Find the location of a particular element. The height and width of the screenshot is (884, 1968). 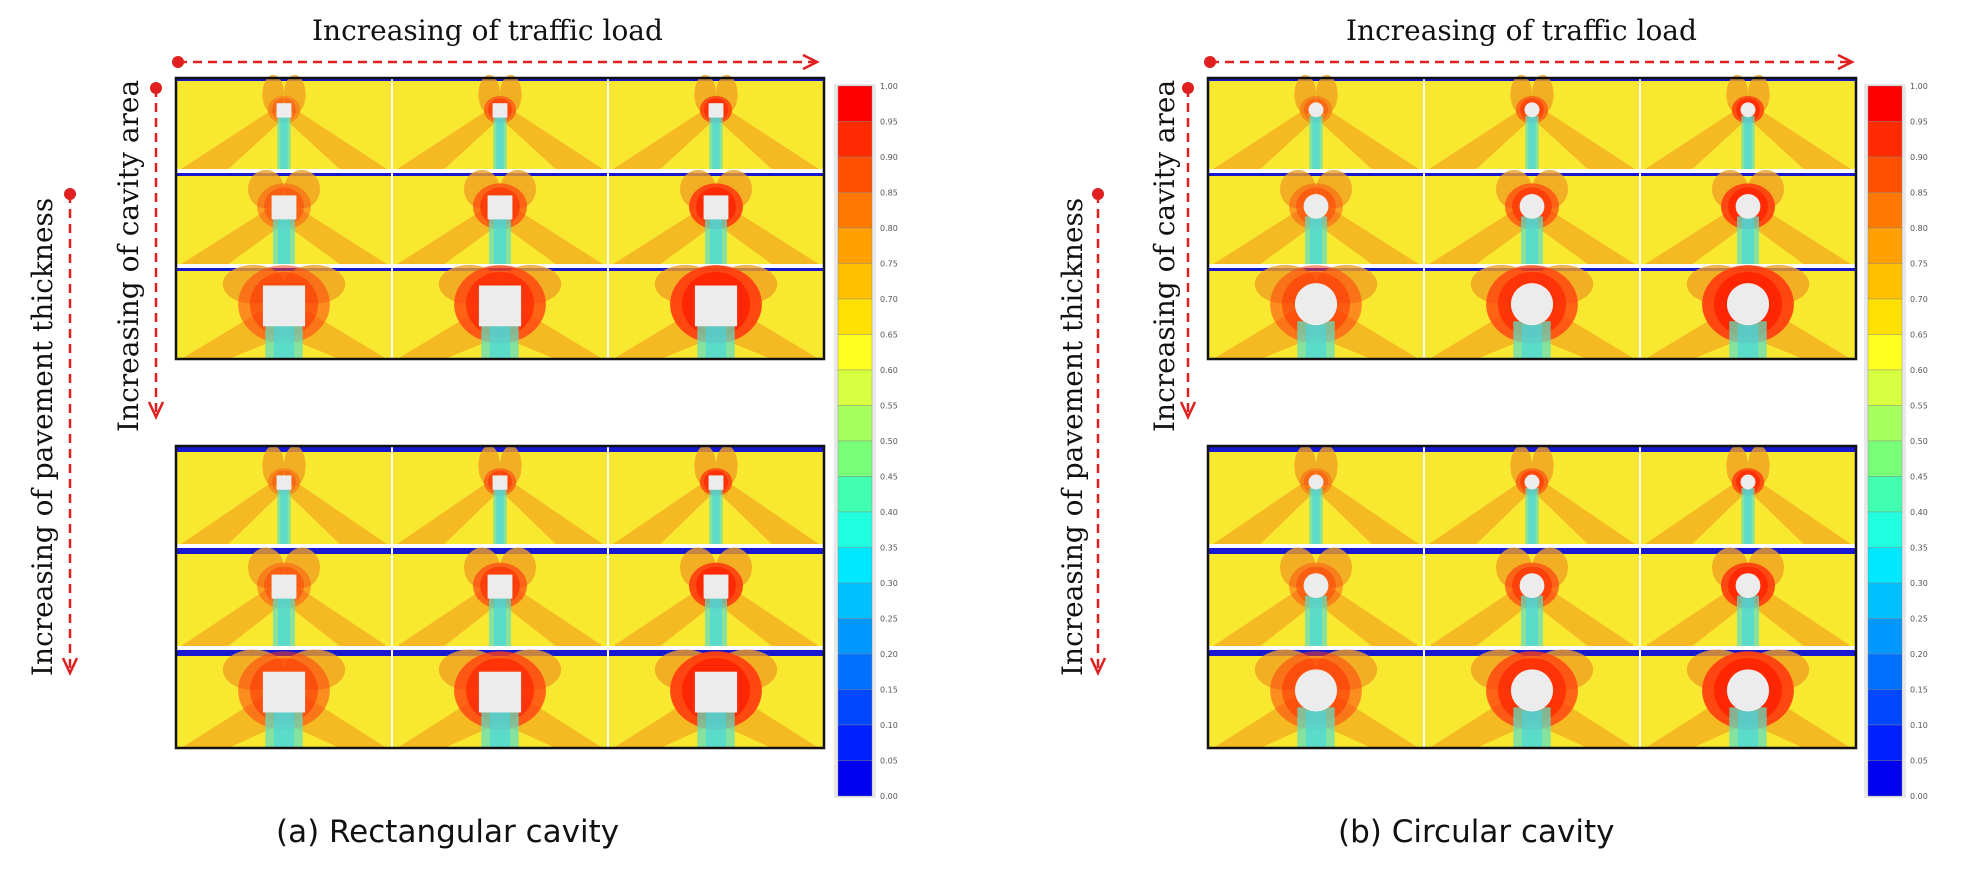

colorbar-tick-label: 0.80 is located at coordinates (1919, 228).